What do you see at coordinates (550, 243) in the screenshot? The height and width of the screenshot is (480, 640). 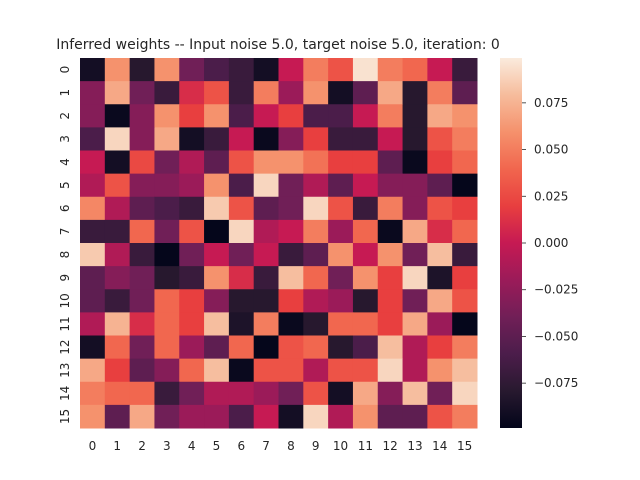 I see `colorbar-ticks: 0.075 0.050 0.025 0.000 −0.025 −0.050 −0.075` at bounding box center [550, 243].